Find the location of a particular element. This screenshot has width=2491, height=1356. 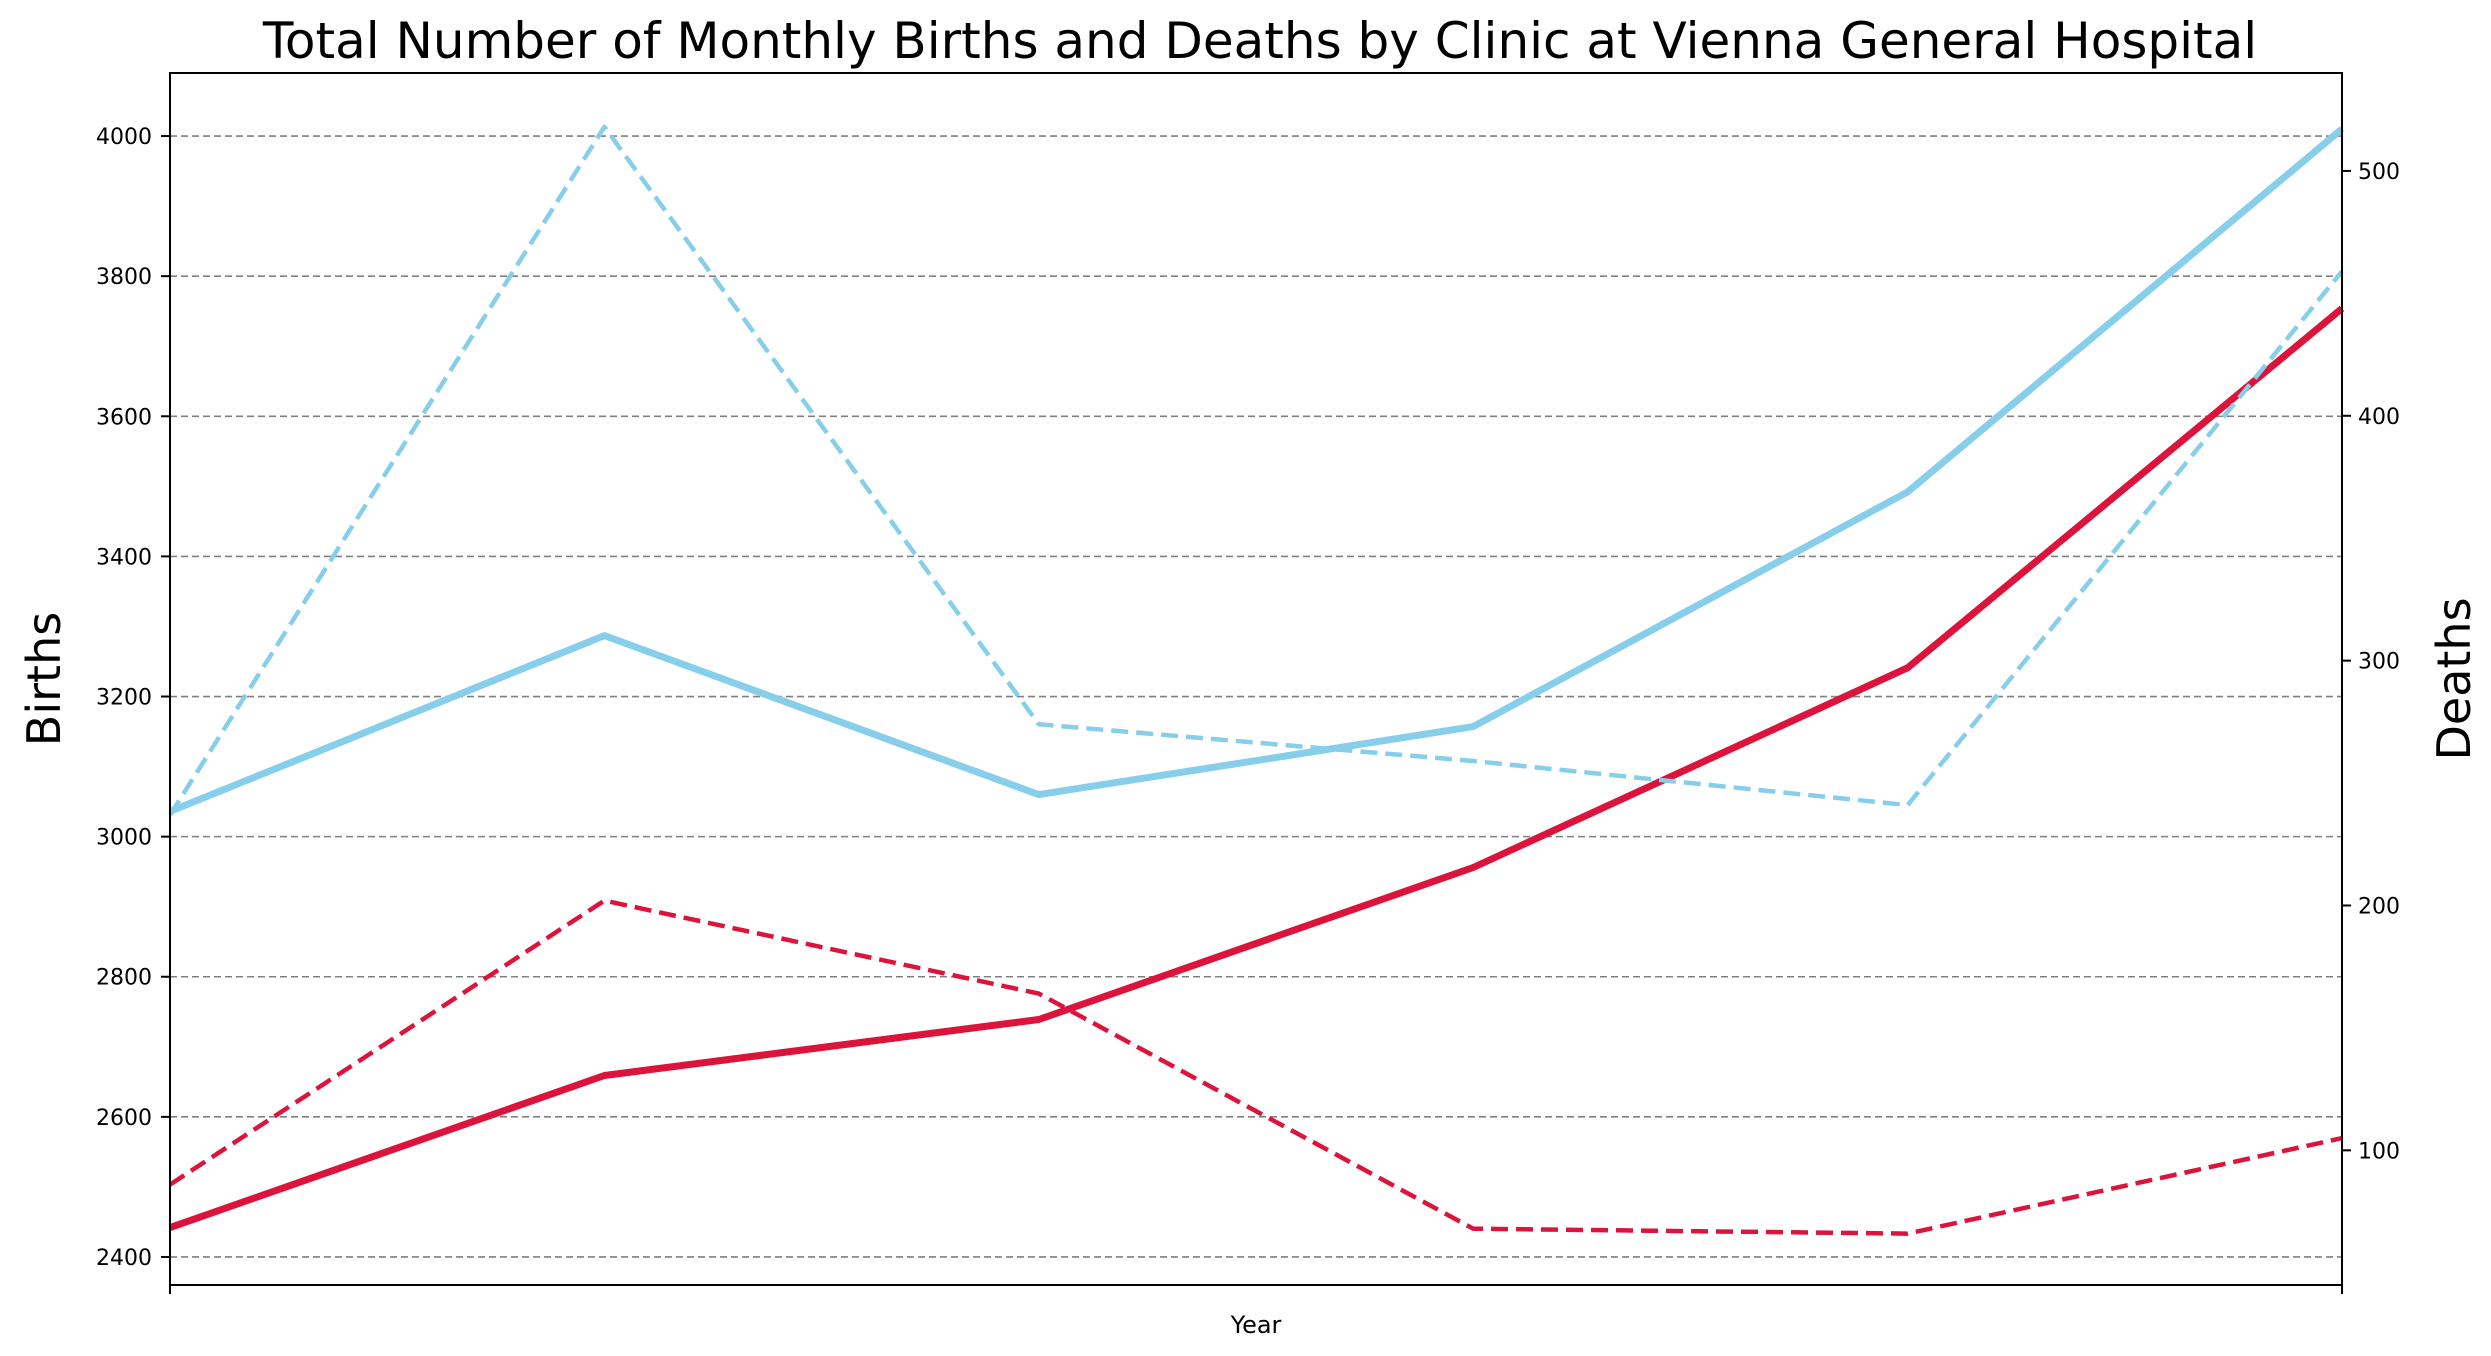

right-tick-label: 100 is located at coordinates (2379, 1151).